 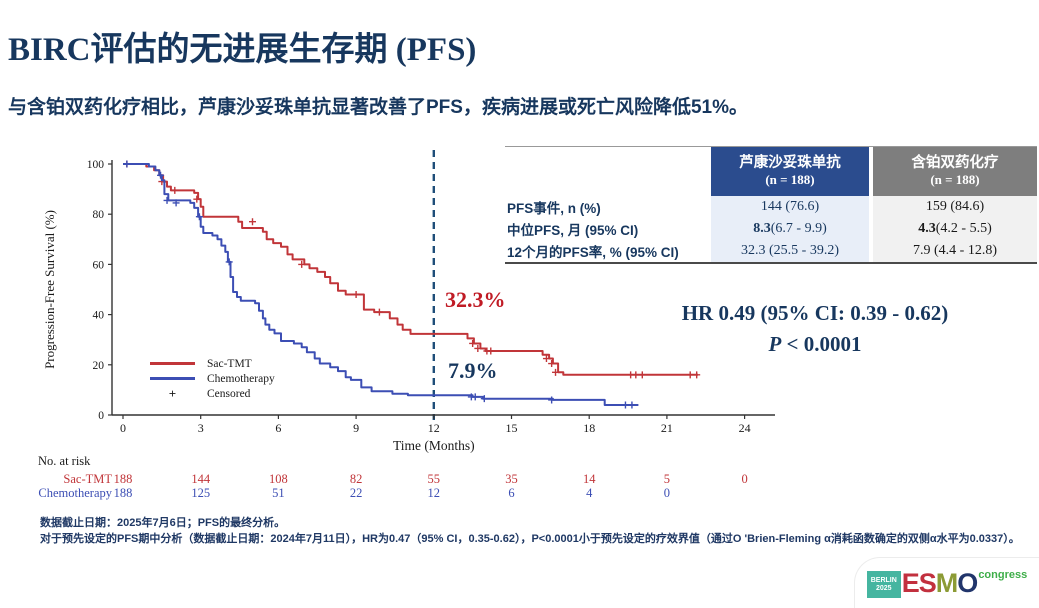 I want to click on congress-label: congress, so click(x=1003, y=575).